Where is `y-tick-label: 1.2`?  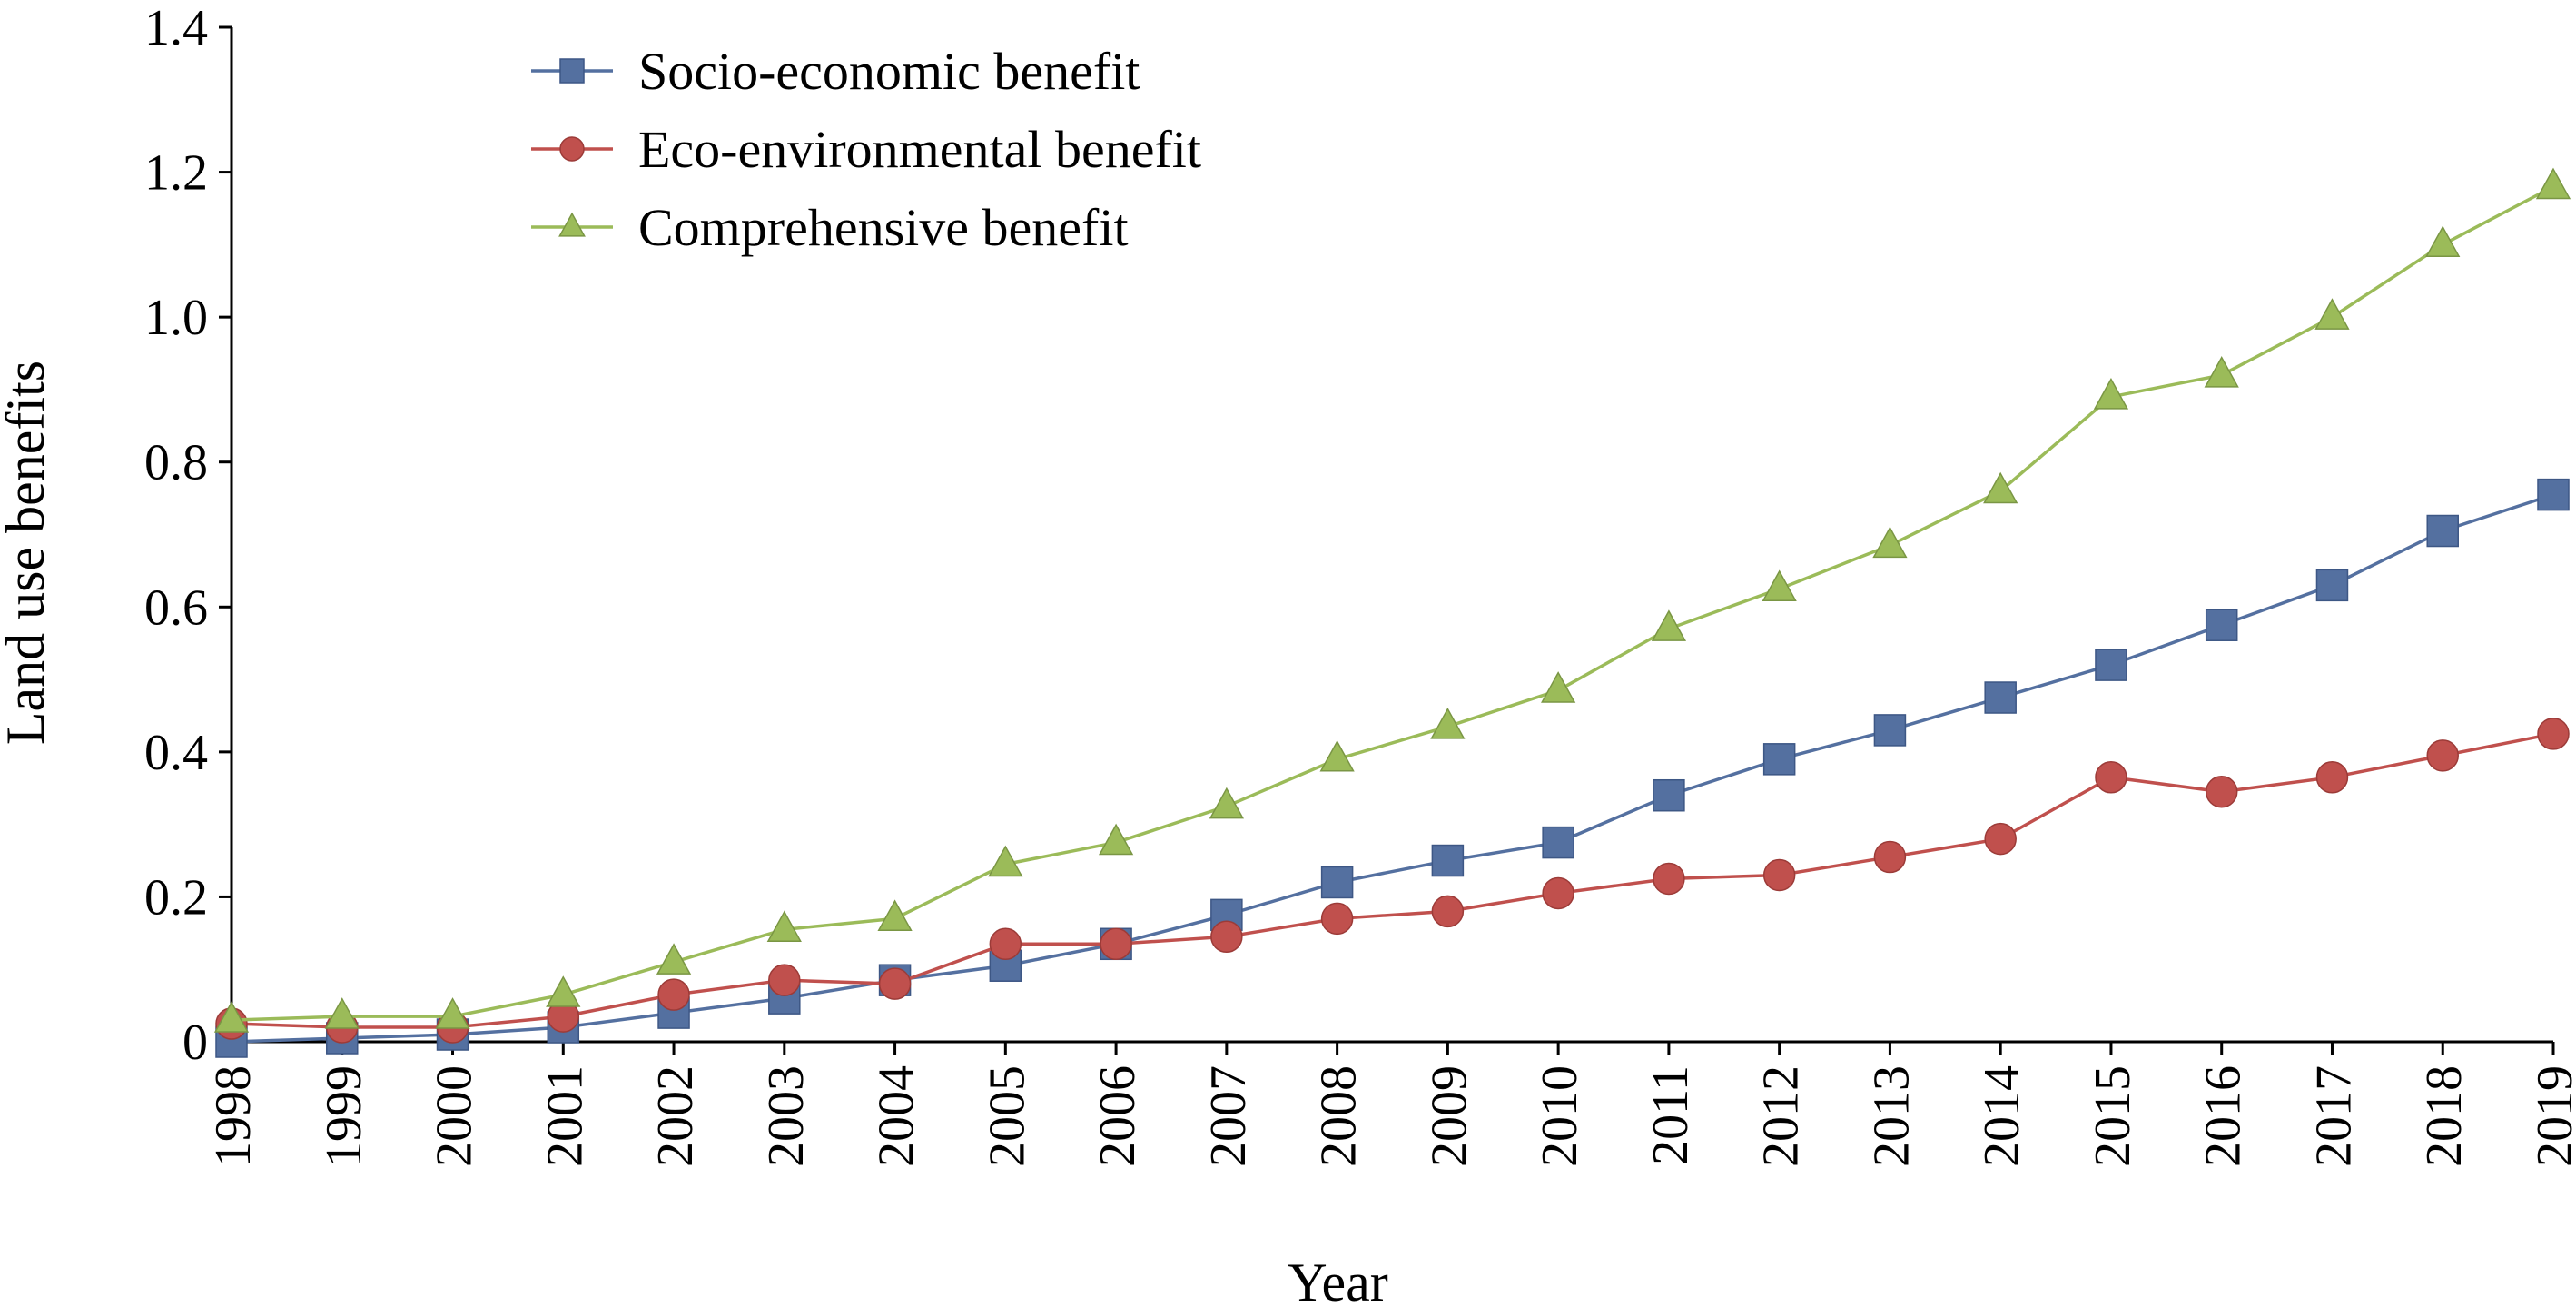 y-tick-label: 1.2 is located at coordinates (176, 174).